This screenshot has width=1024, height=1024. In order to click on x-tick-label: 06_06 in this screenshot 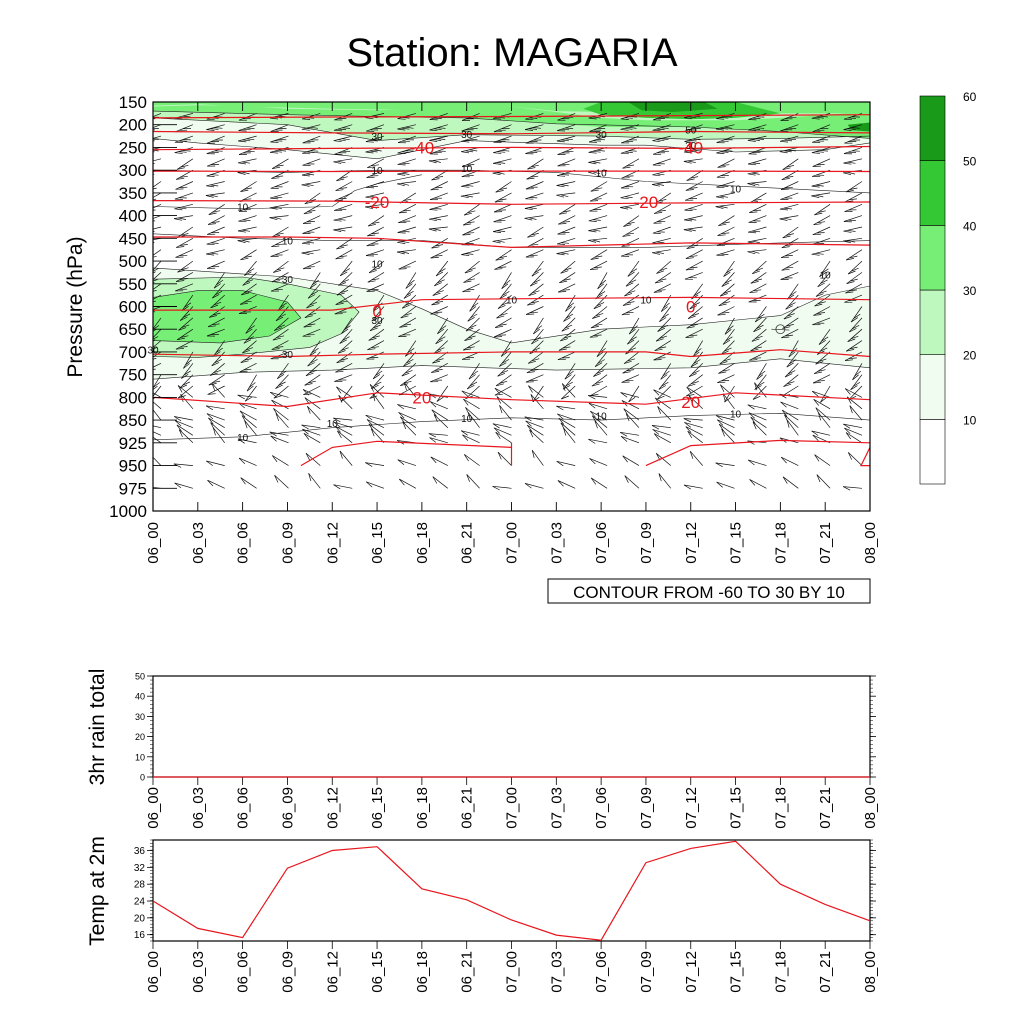, I will do `click(243, 808)`.